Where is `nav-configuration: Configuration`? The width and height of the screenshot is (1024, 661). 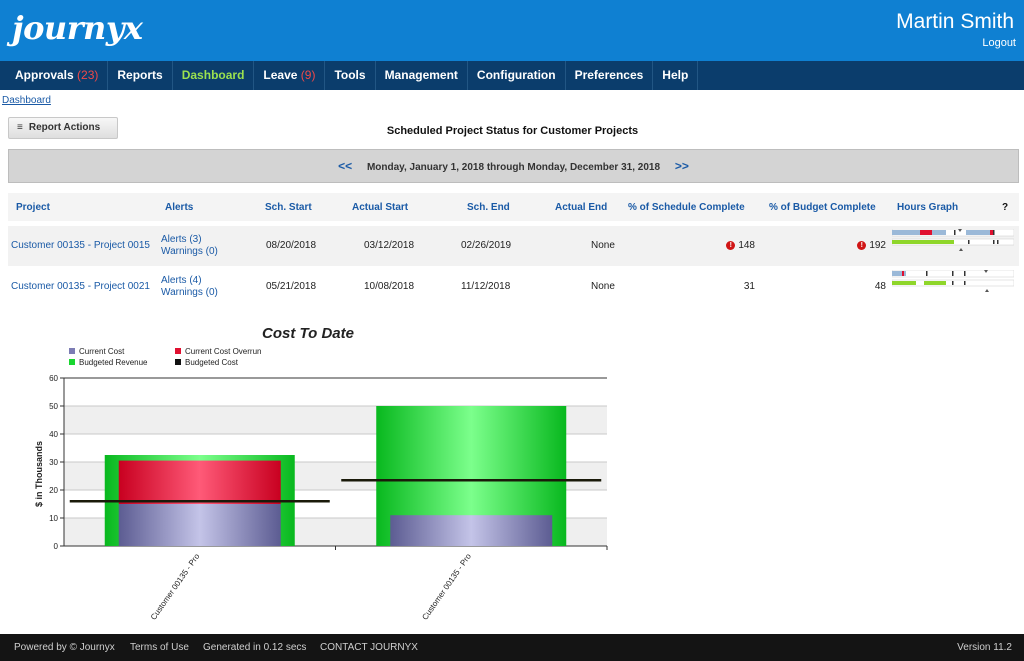 nav-configuration: Configuration is located at coordinates (517, 75).